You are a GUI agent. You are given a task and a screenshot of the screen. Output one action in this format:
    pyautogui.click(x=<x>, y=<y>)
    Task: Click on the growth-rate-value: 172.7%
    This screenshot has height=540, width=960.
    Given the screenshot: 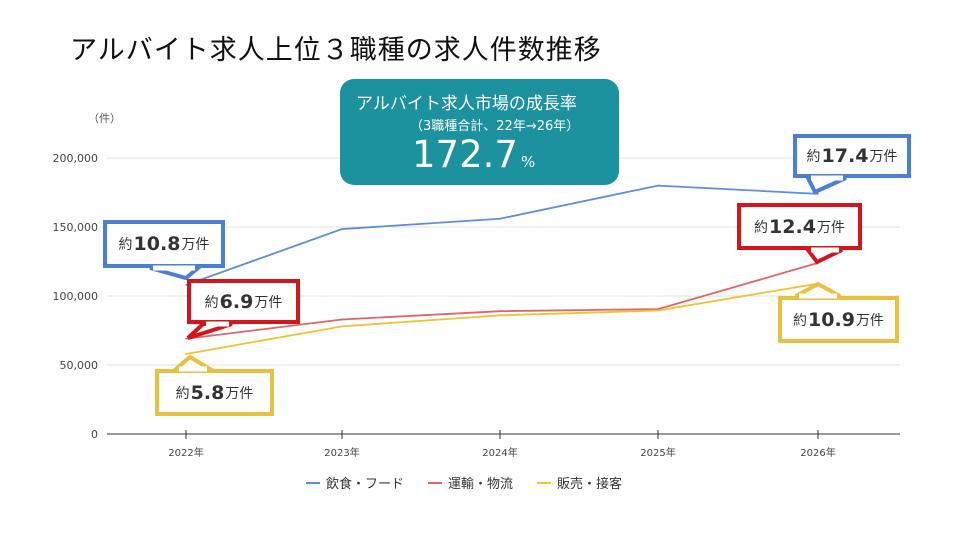 What is the action you would take?
    pyautogui.click(x=473, y=154)
    